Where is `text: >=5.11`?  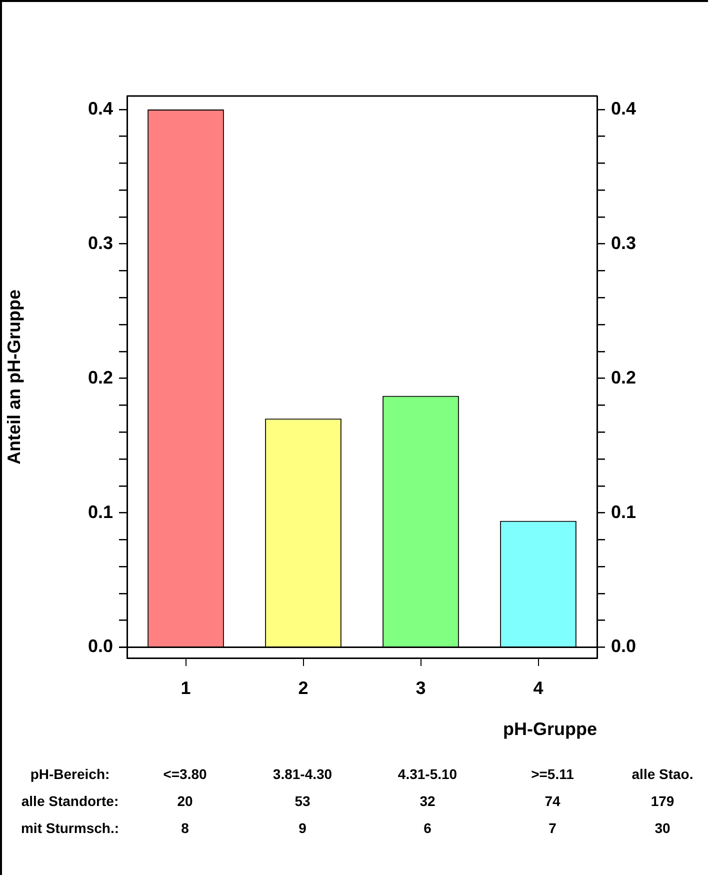 text: >=5.11 is located at coordinates (552, 774).